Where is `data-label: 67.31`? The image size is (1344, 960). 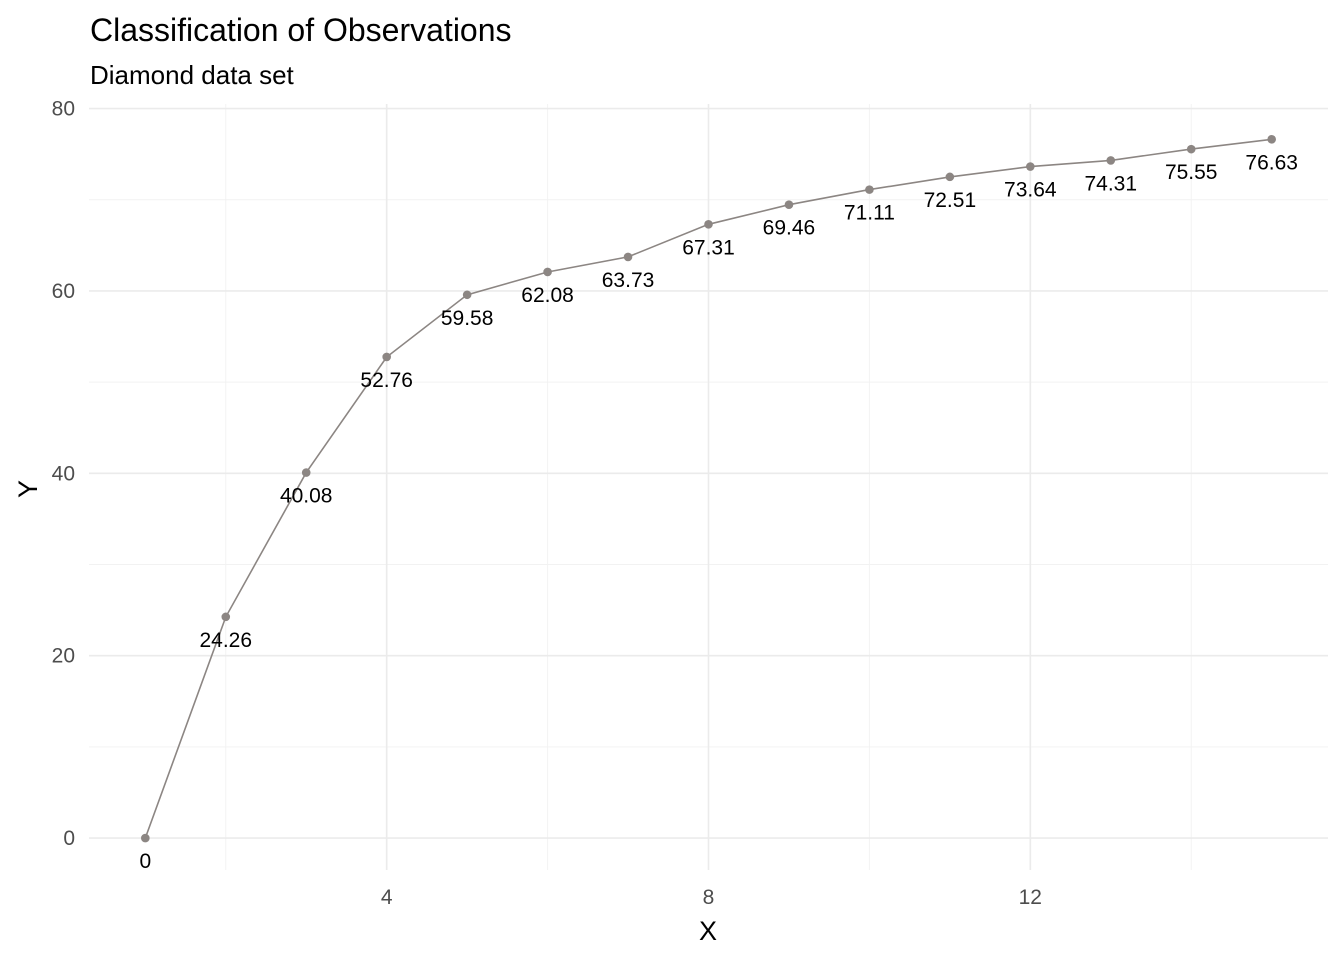
data-label: 67.31 is located at coordinates (708, 247).